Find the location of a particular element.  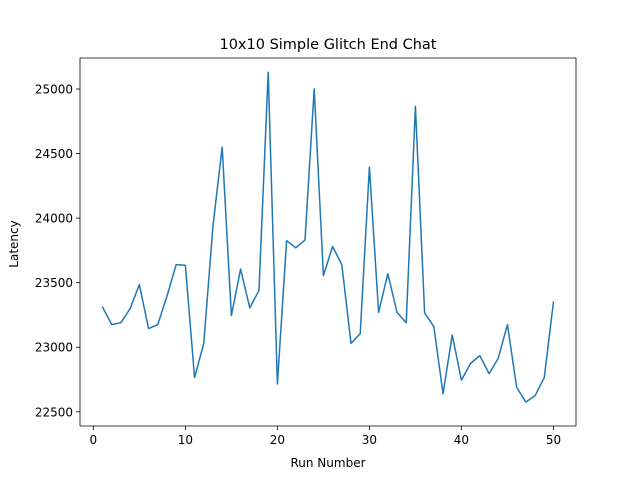

y-tick-label: 24000 is located at coordinates (54, 219).